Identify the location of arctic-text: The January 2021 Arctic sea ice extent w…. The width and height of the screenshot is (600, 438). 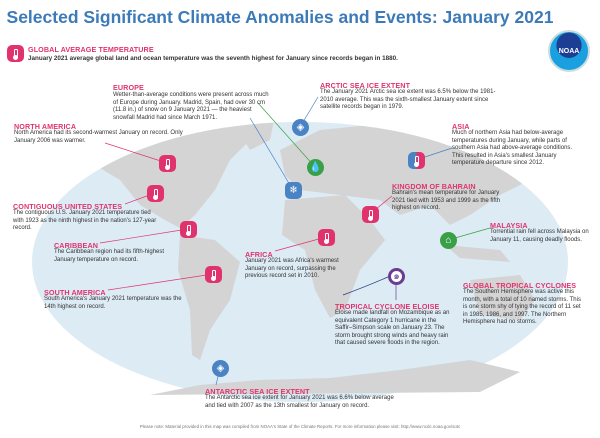
(408, 100).